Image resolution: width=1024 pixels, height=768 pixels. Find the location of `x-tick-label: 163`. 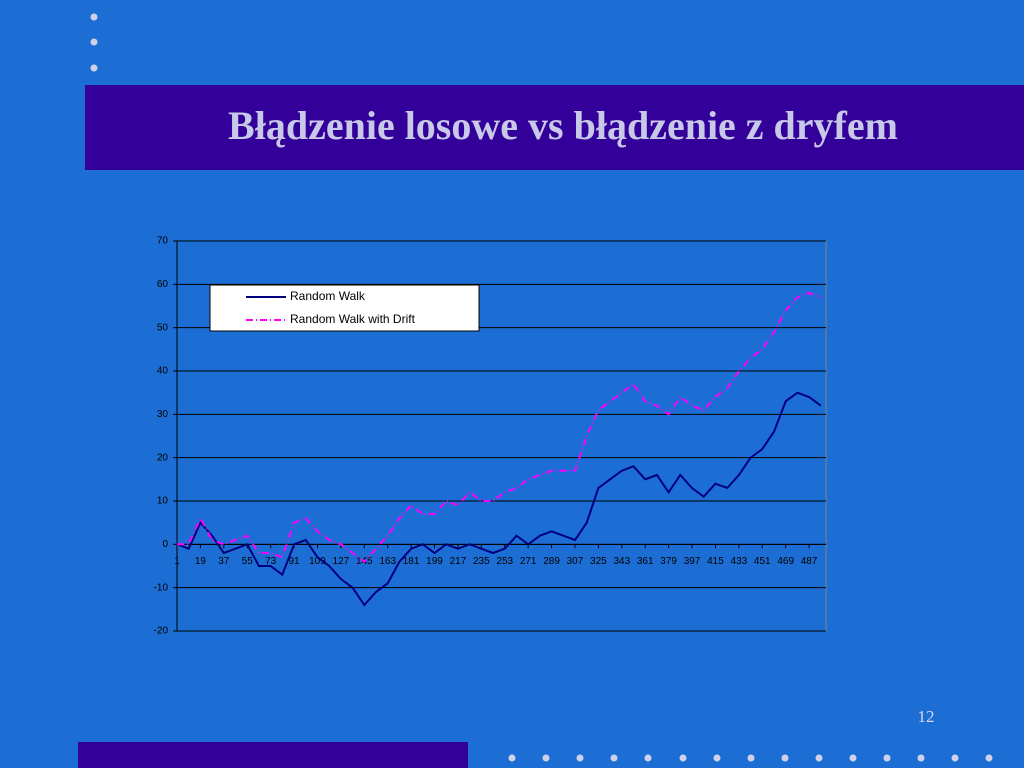

x-tick-label: 163 is located at coordinates (387, 561).